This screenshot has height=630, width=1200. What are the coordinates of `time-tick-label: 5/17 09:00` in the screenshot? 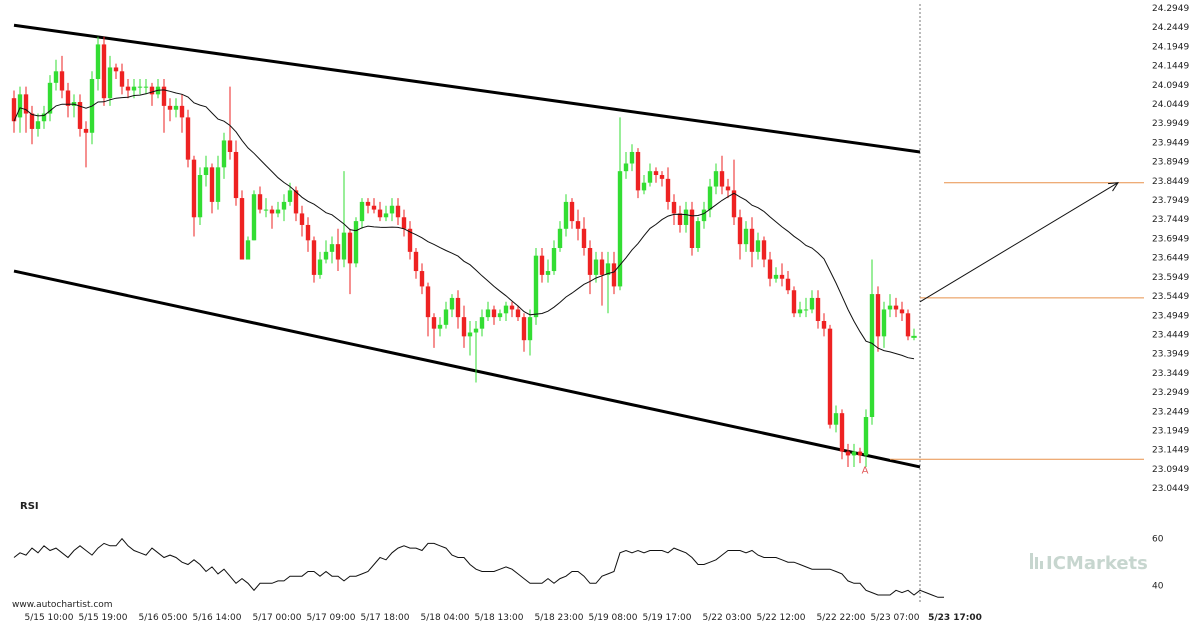 It's located at (330, 618).